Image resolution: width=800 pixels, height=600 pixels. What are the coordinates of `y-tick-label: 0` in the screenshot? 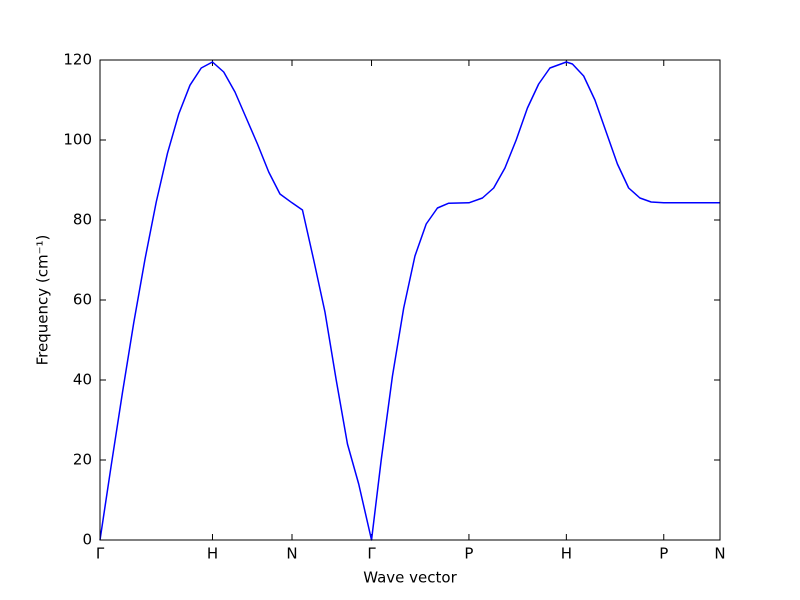 It's located at (87, 540).